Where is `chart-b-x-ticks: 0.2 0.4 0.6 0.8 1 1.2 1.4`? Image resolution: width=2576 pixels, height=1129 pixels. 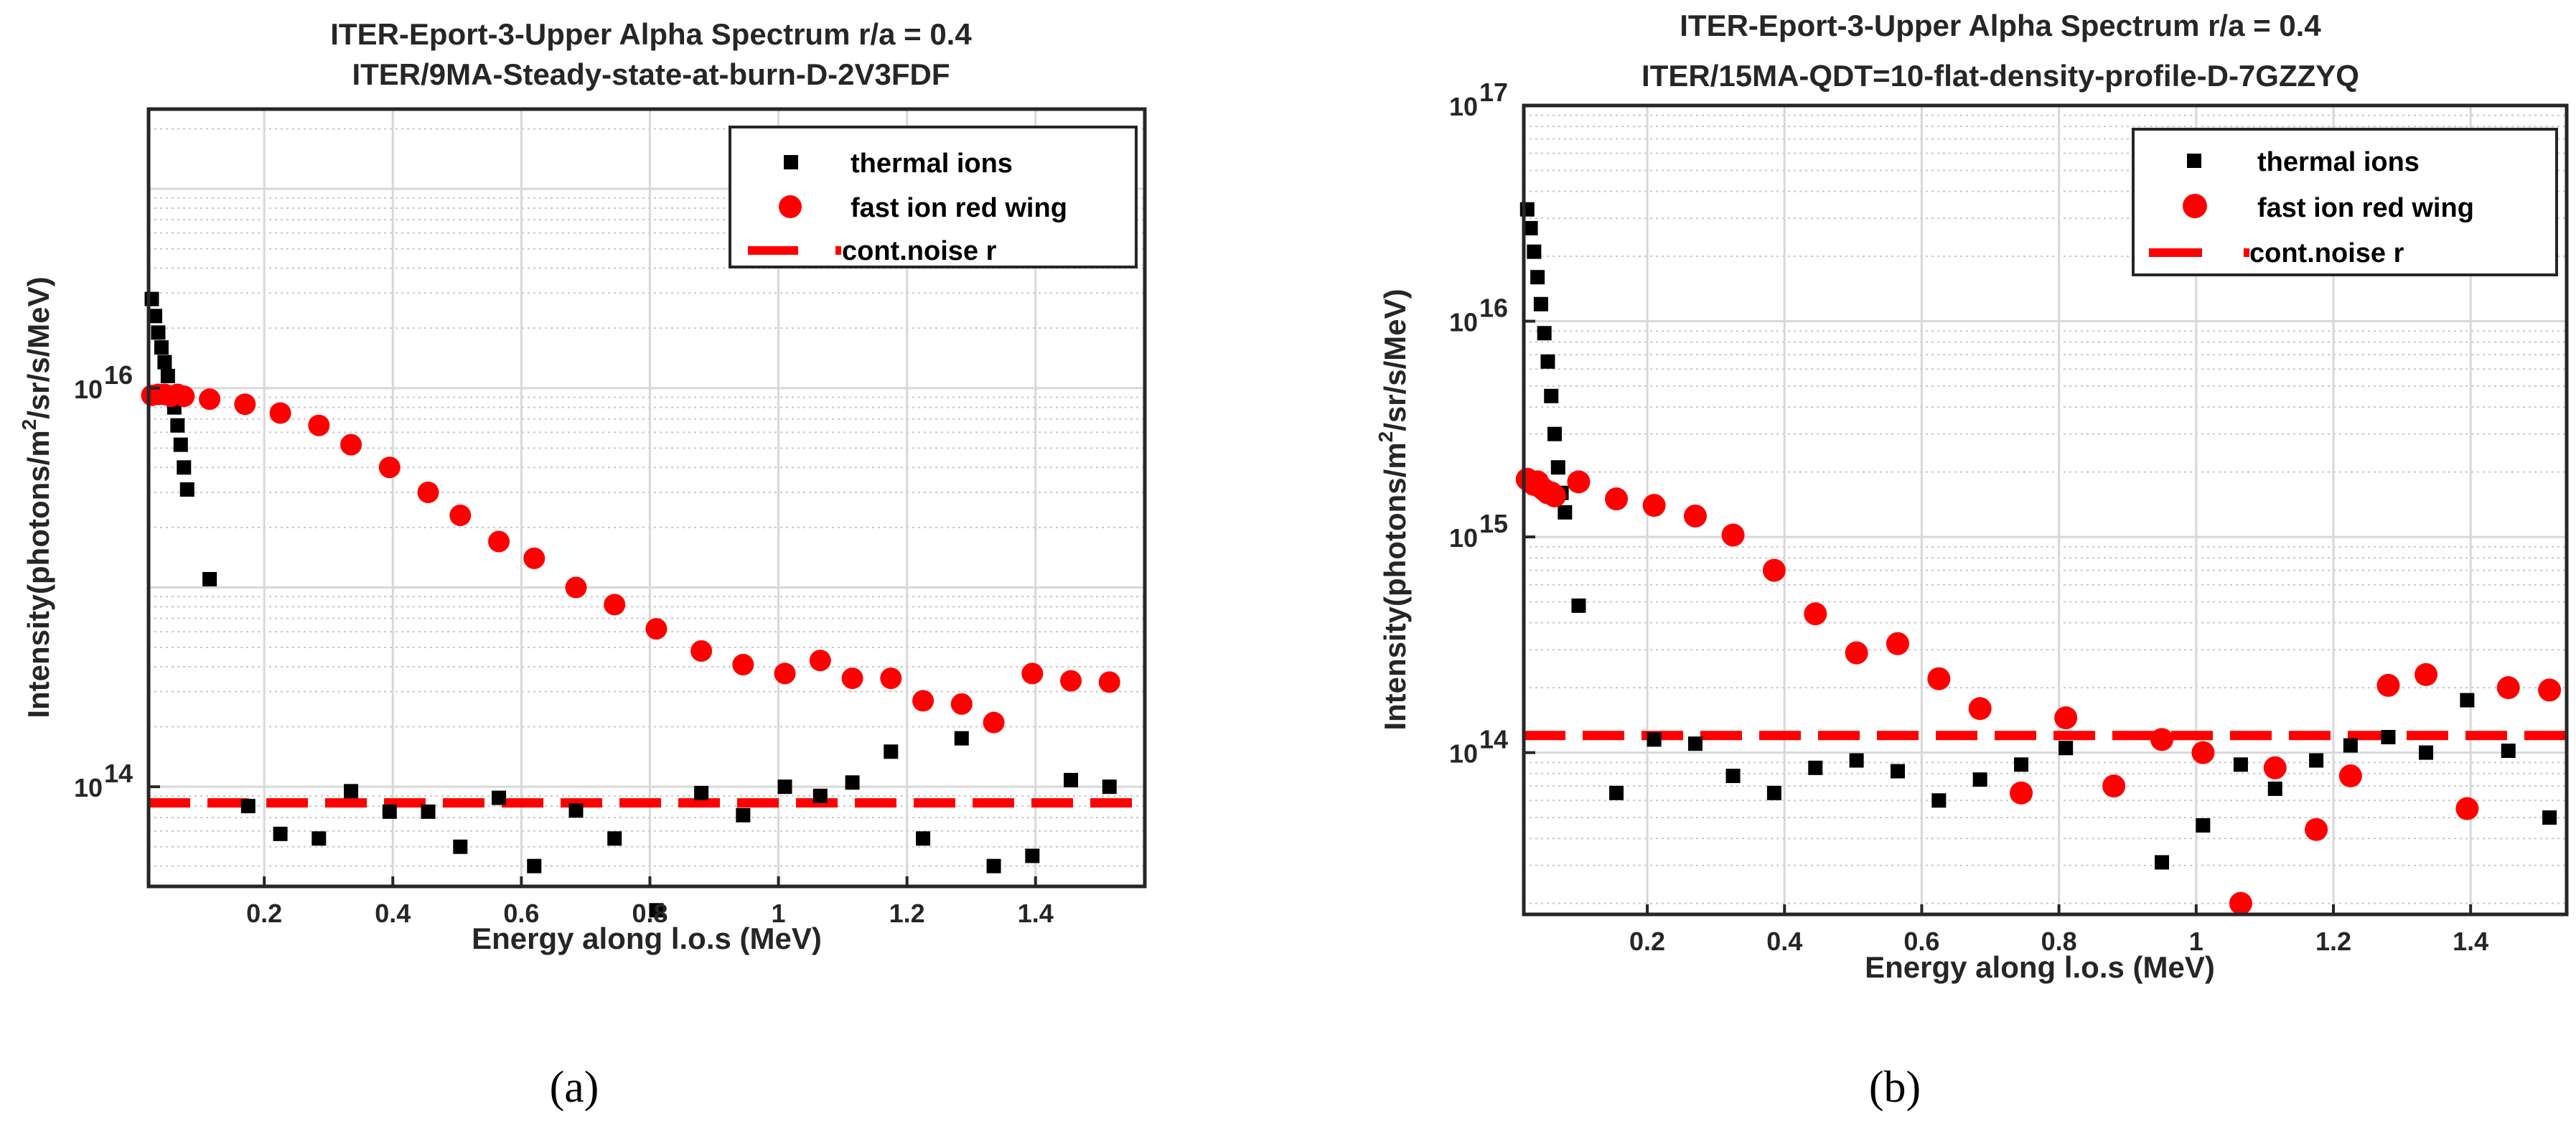
chart-b-x-ticks: 0.2 0.4 0.6 0.8 1 1.2 1.4 is located at coordinates (2058, 930).